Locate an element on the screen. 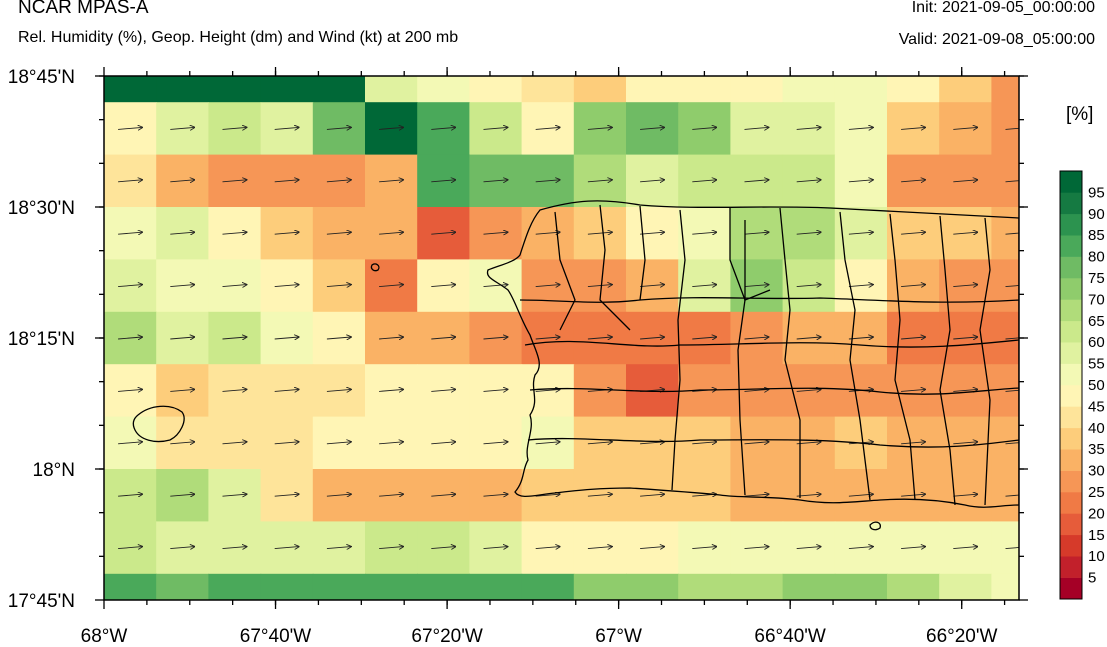 Image resolution: width=1107 pixels, height=647 pixels. colorbar-label: 95 is located at coordinates (1096, 192).